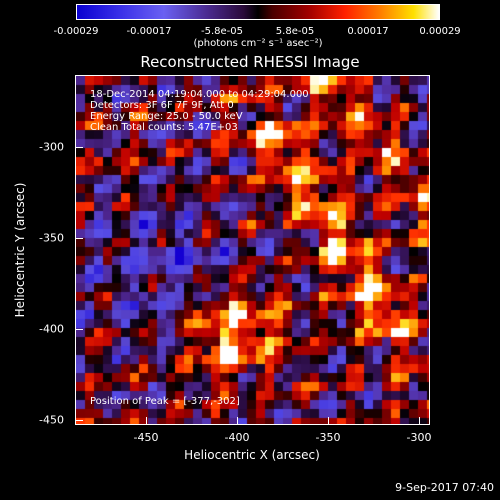 This screenshot has height=500, width=500. Describe the element at coordinates (368, 31) in the screenshot. I see `colorbar-tick: 0.00017` at that location.